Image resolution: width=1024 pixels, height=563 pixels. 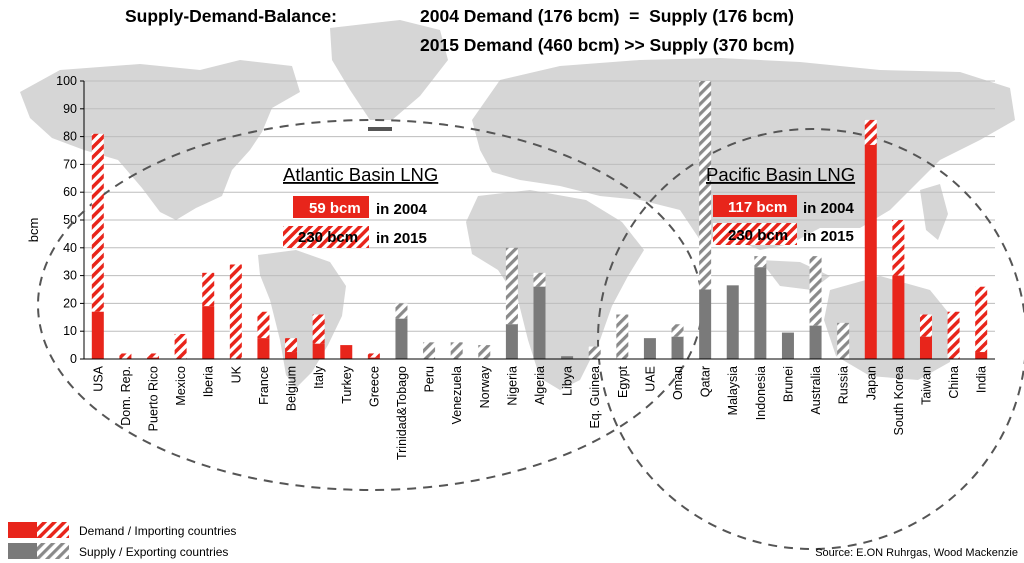 What do you see at coordinates (70, 276) in the screenshot?
I see `y-tick-label: 30` at bounding box center [70, 276].